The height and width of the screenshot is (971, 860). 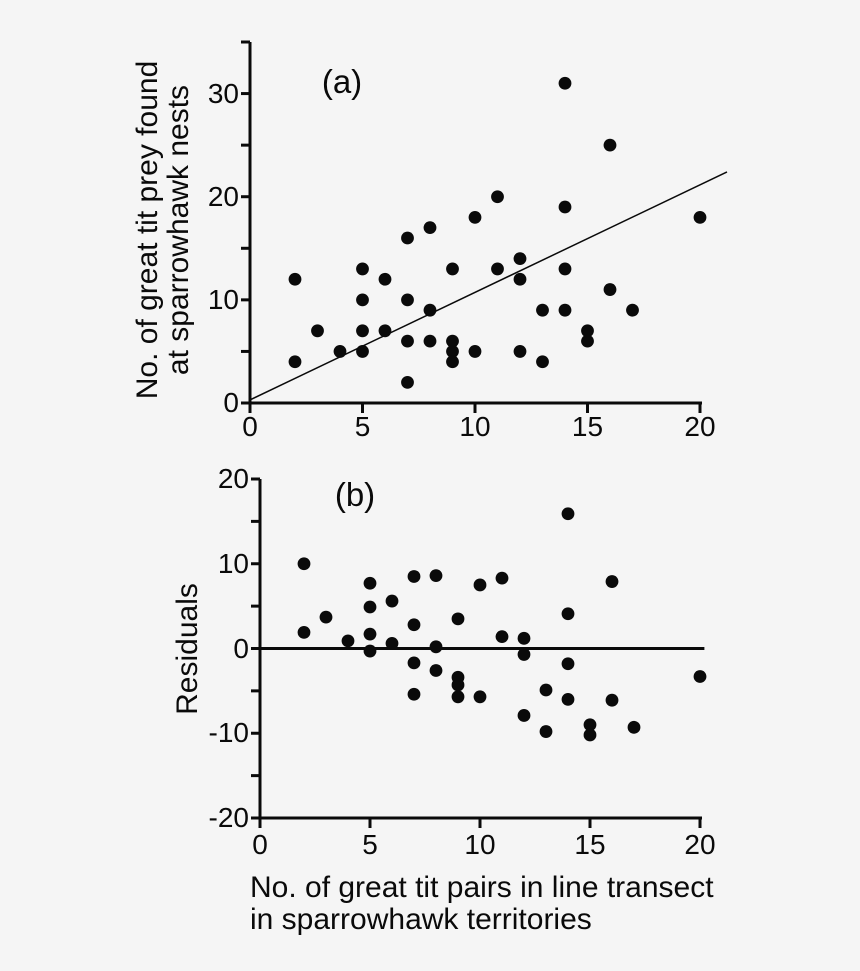 I want to click on panel-b-label: (b), so click(x=355, y=494).